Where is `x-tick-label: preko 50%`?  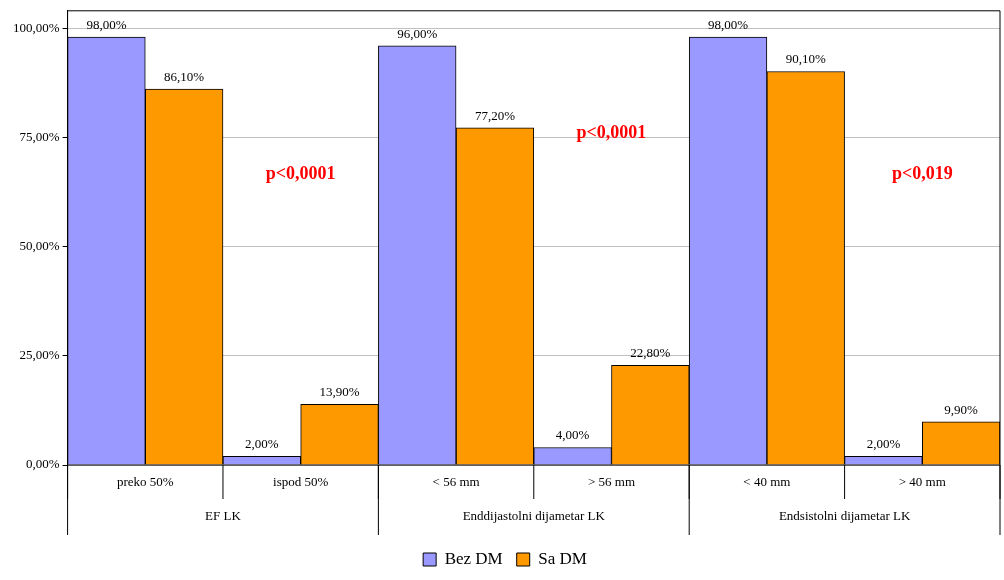 x-tick-label: preko 50% is located at coordinates (145, 482).